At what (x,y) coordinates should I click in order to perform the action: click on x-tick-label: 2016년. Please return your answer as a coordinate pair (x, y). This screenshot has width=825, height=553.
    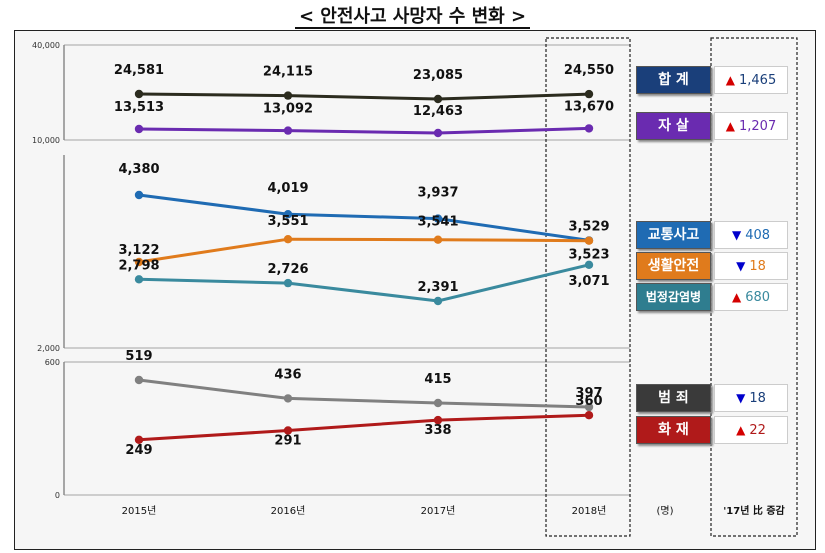
    Looking at the image, I should click on (288, 511).